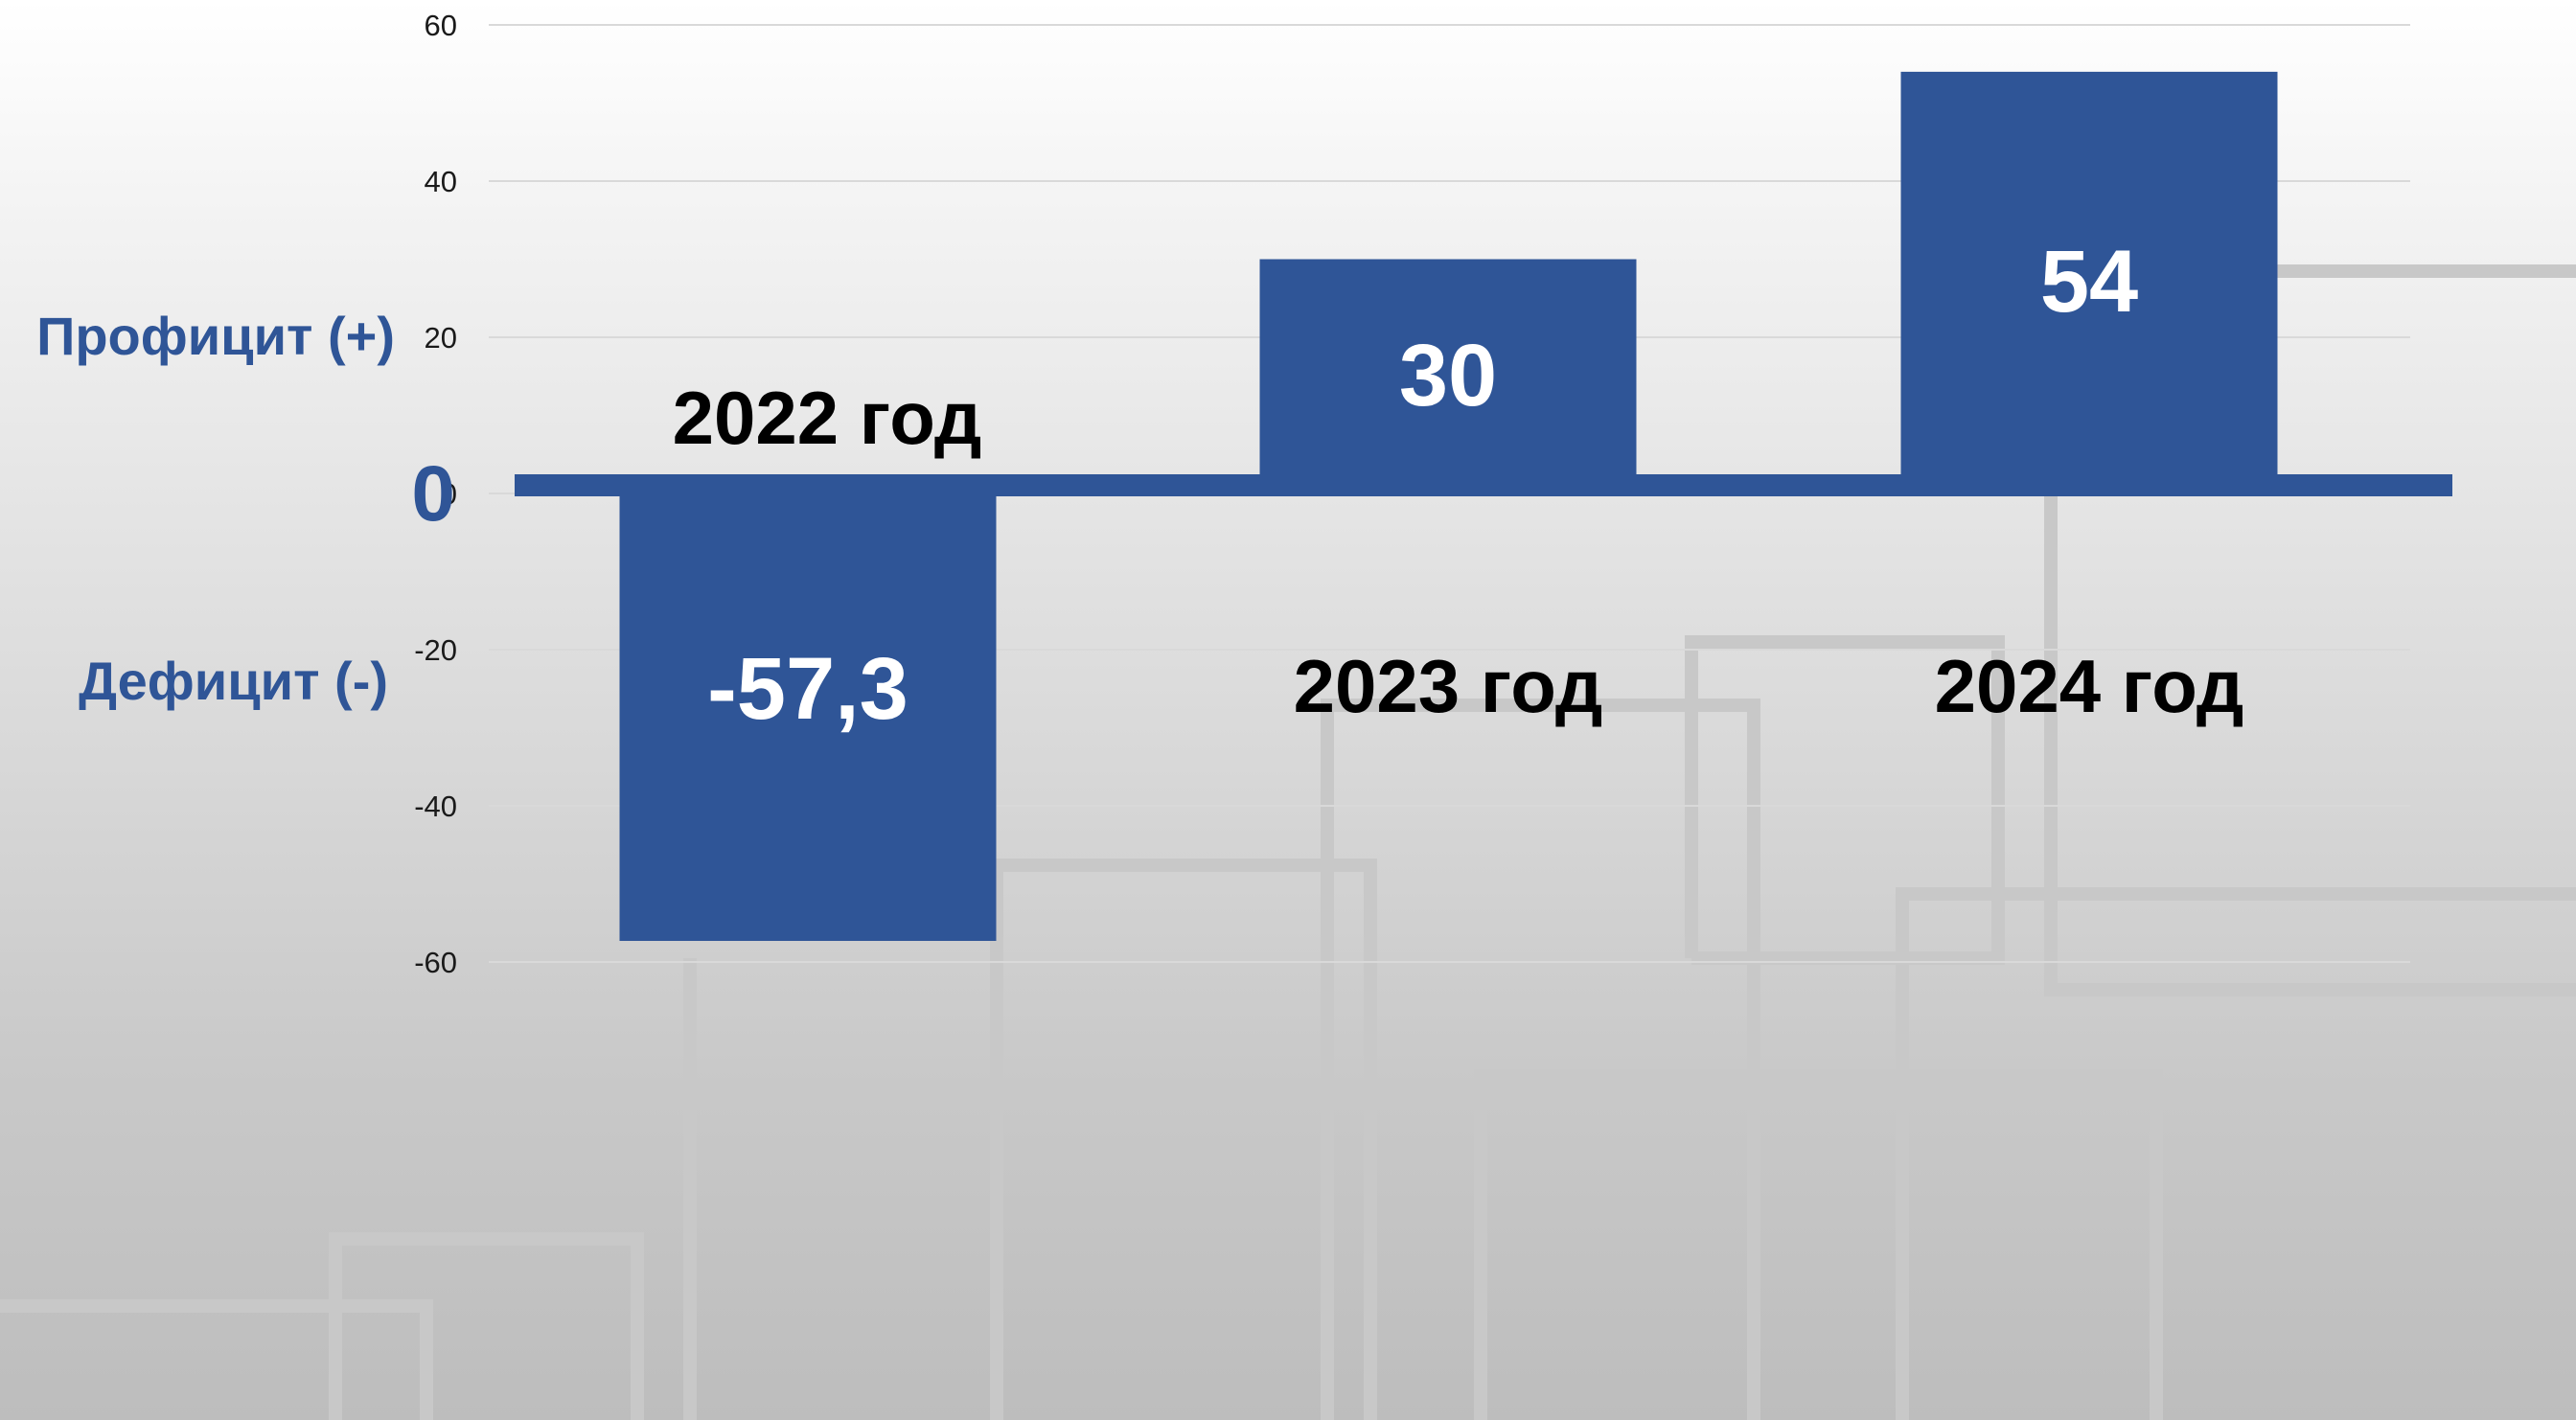 Image resolution: width=2576 pixels, height=1420 pixels. I want to click on y-tick-label: -20, so click(435, 650).